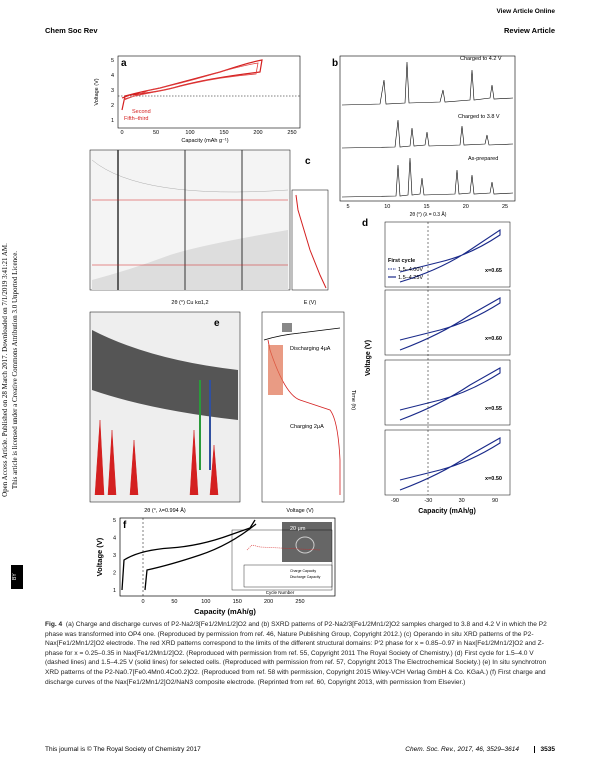 The image size is (595, 780). What do you see at coordinates (495, 501) in the screenshot?
I see `tick-label: 90` at bounding box center [495, 501].